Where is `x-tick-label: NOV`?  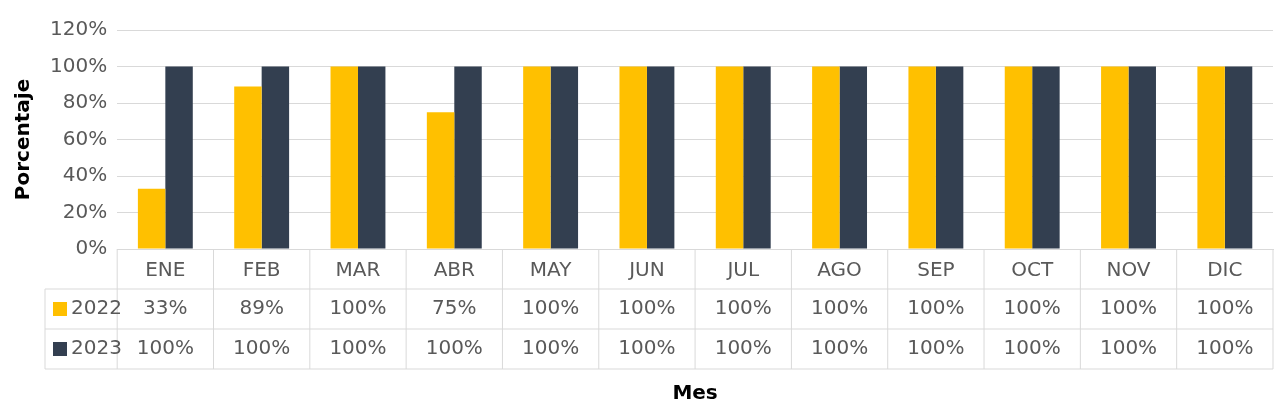
x-tick-label: NOV is located at coordinates (1128, 269).